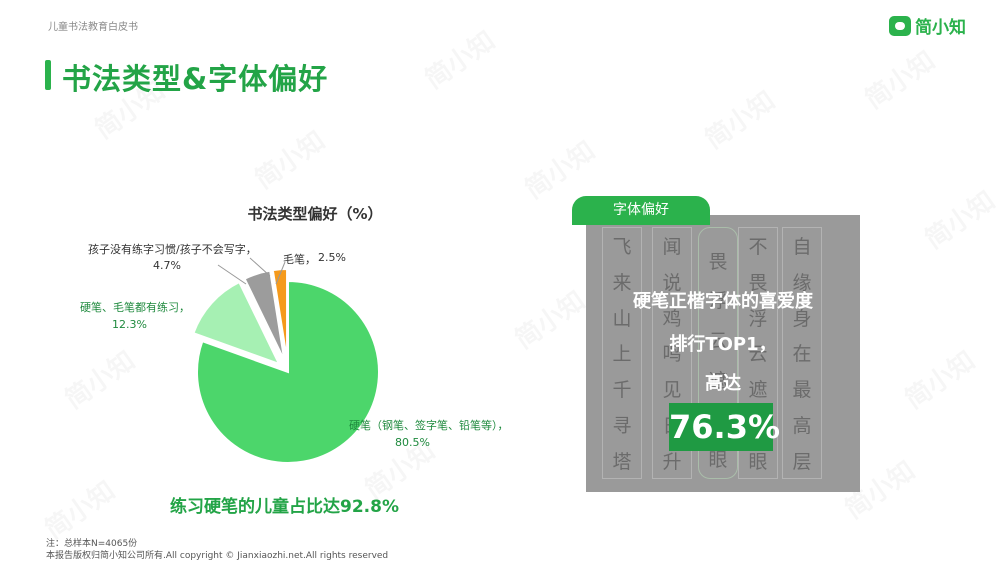 This screenshot has width=1000, height=568. I want to click on calligraphy-char: 自, so click(802, 247).